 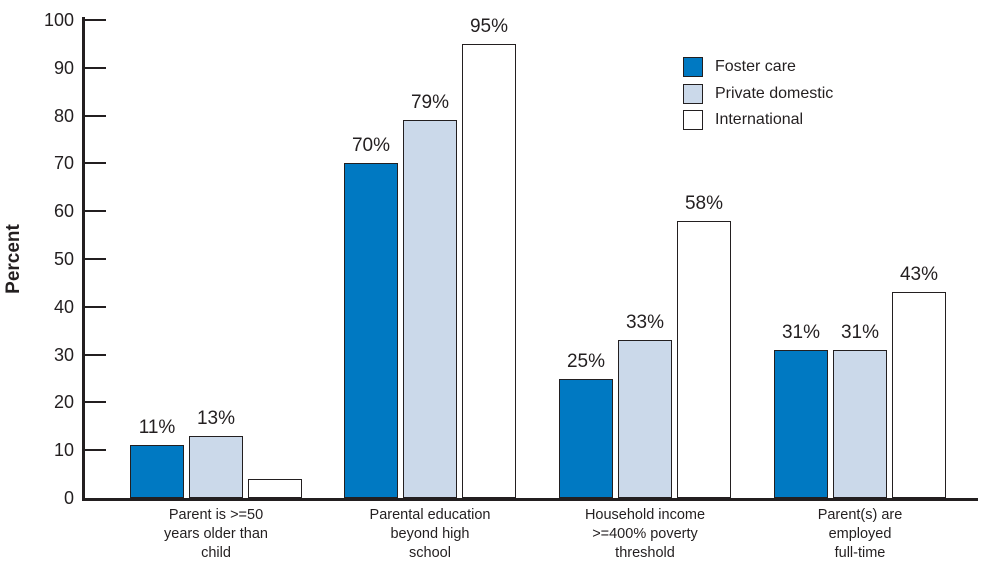 I want to click on category-label: Parent is >=50 years older than child, so click(x=216, y=534).